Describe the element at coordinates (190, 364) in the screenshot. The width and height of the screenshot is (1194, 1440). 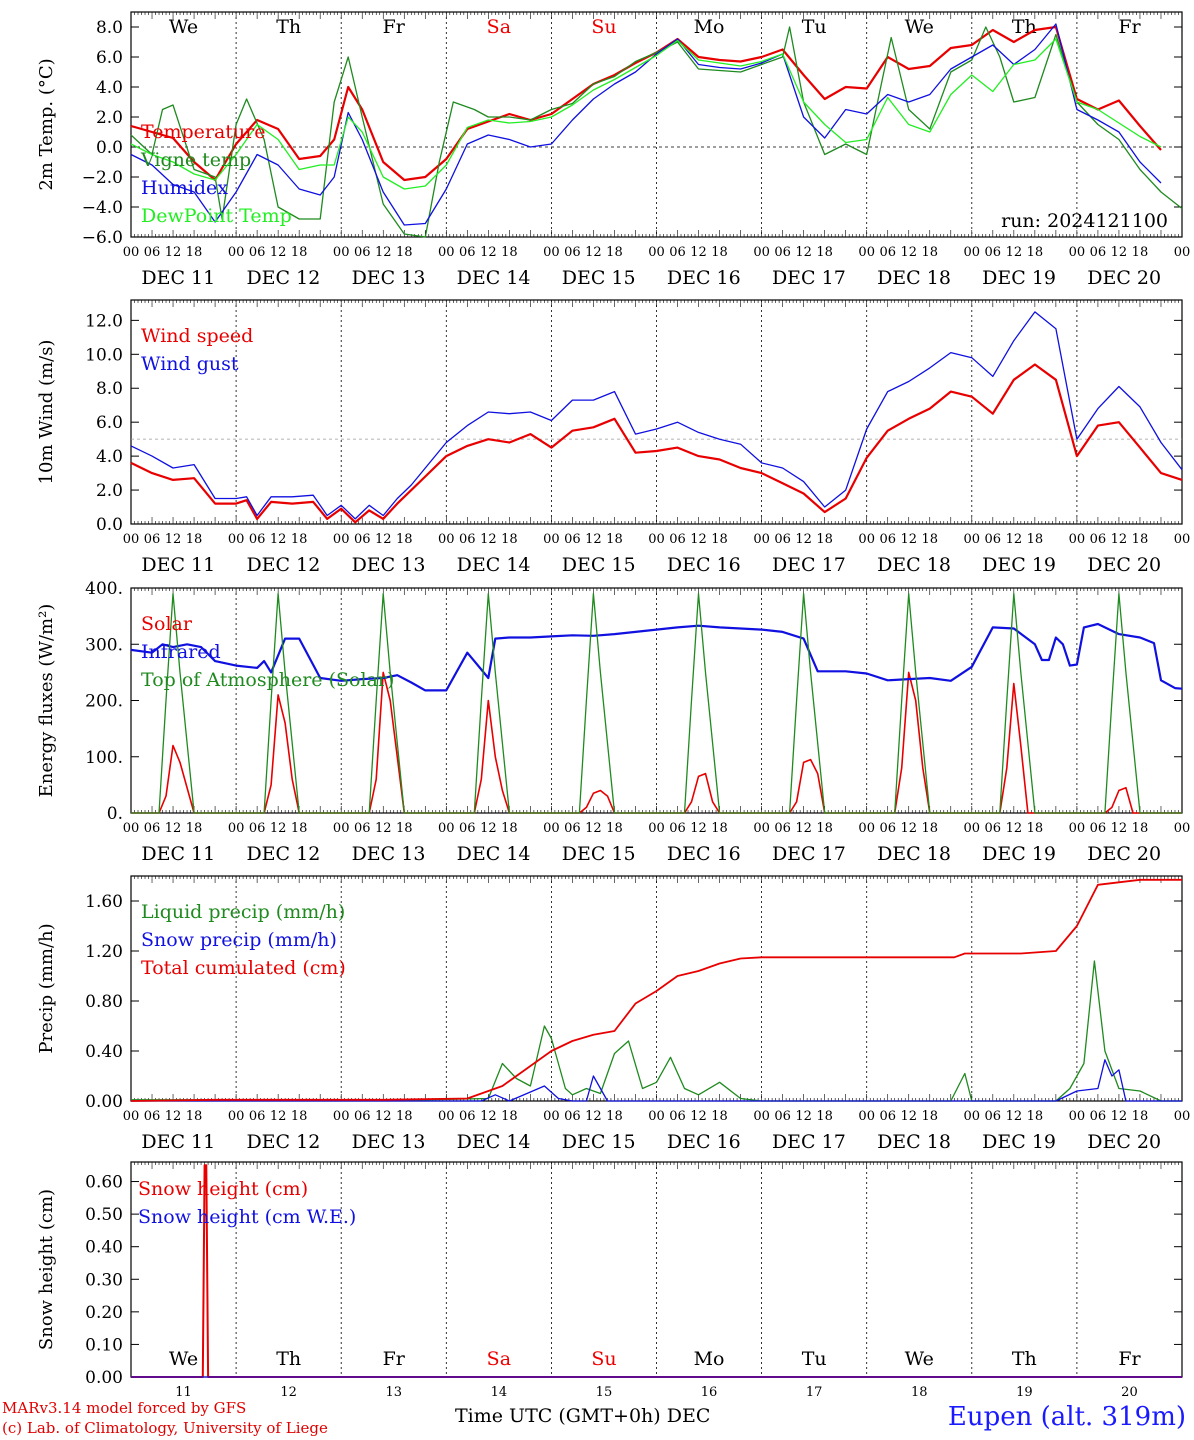
I see `legend-entry: Wind gust` at that location.